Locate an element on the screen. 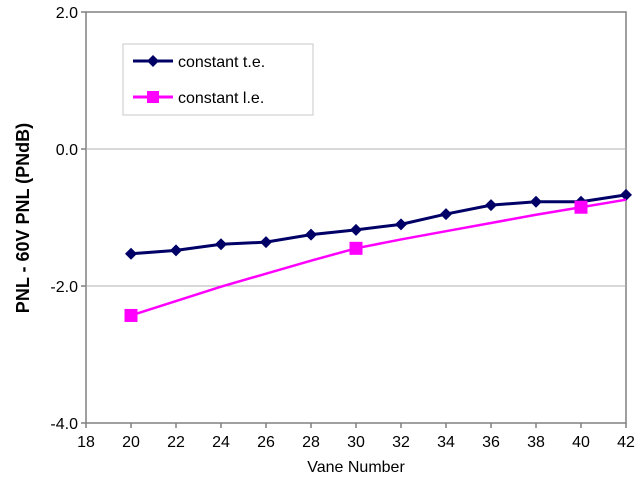 The width and height of the screenshot is (636, 482). legend: constant t.e. constant l.e. is located at coordinates (218, 79).